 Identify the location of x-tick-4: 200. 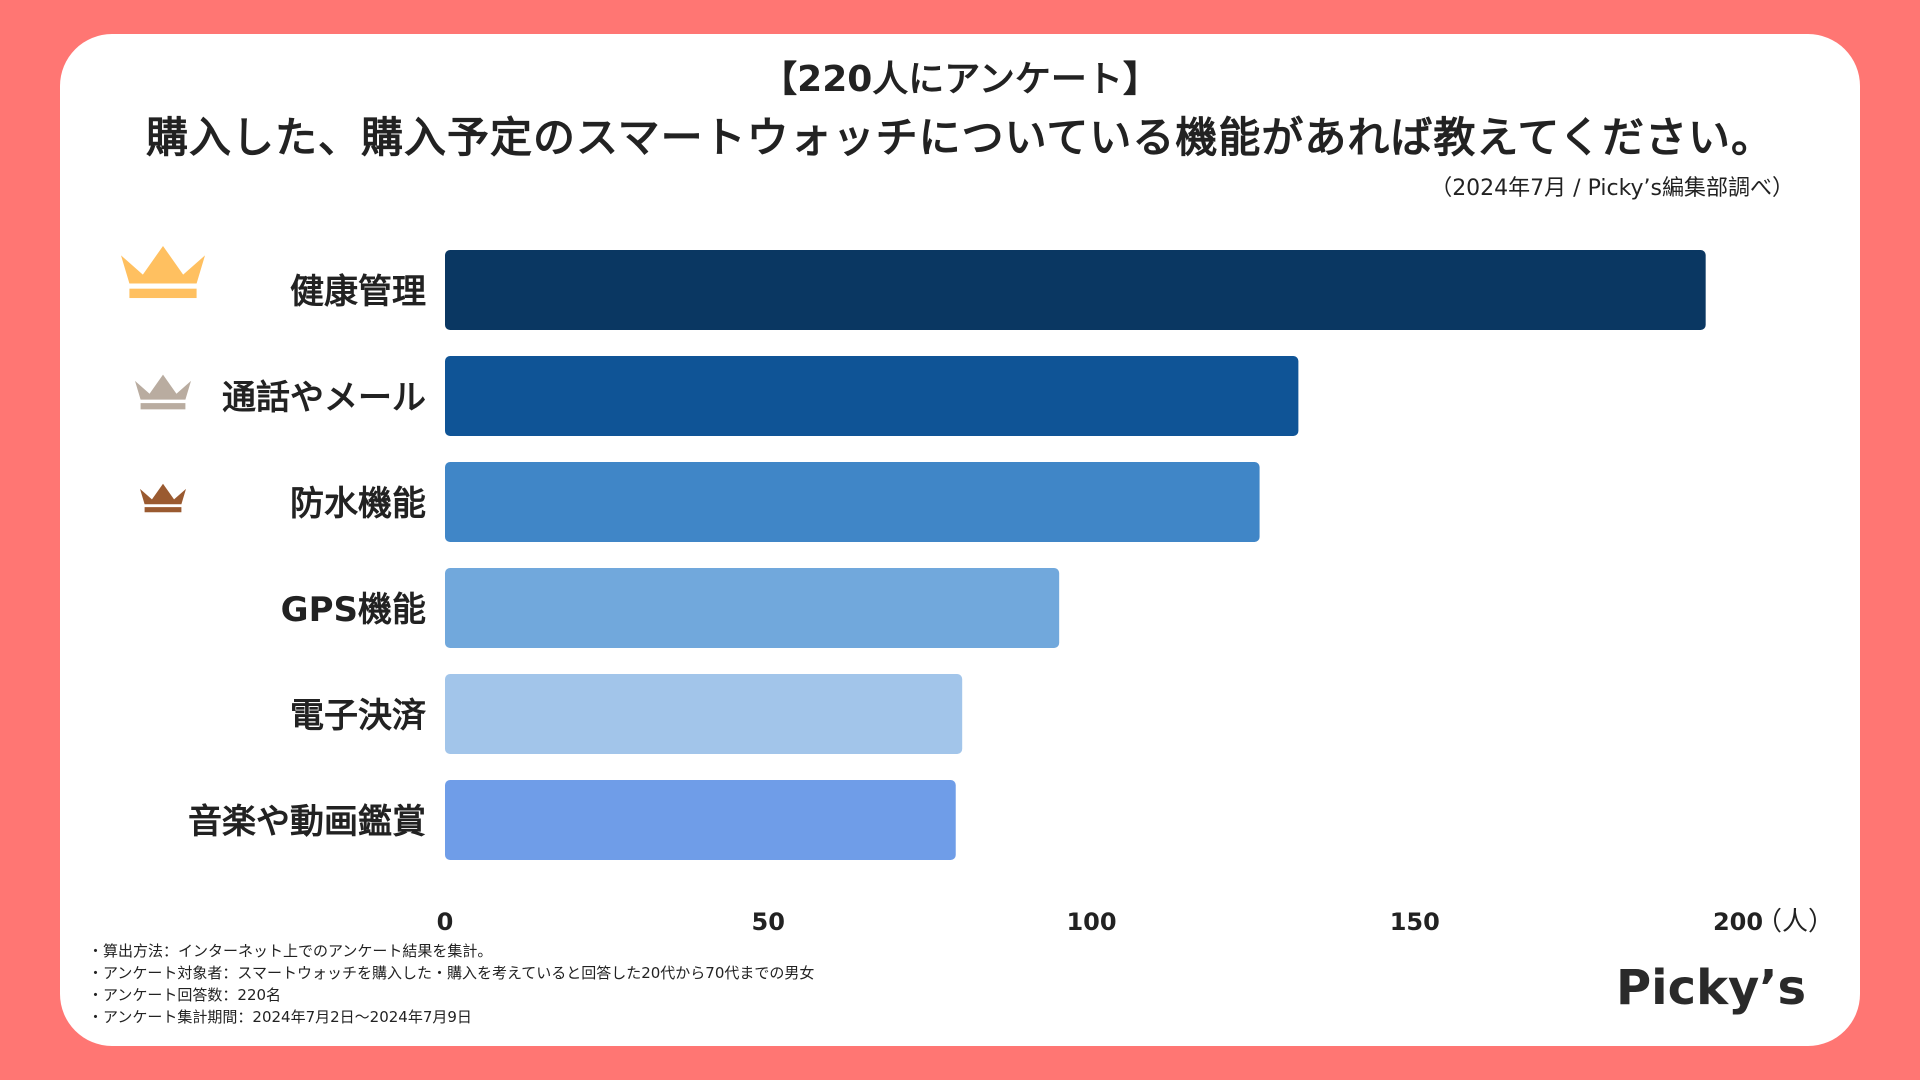
(1738, 922).